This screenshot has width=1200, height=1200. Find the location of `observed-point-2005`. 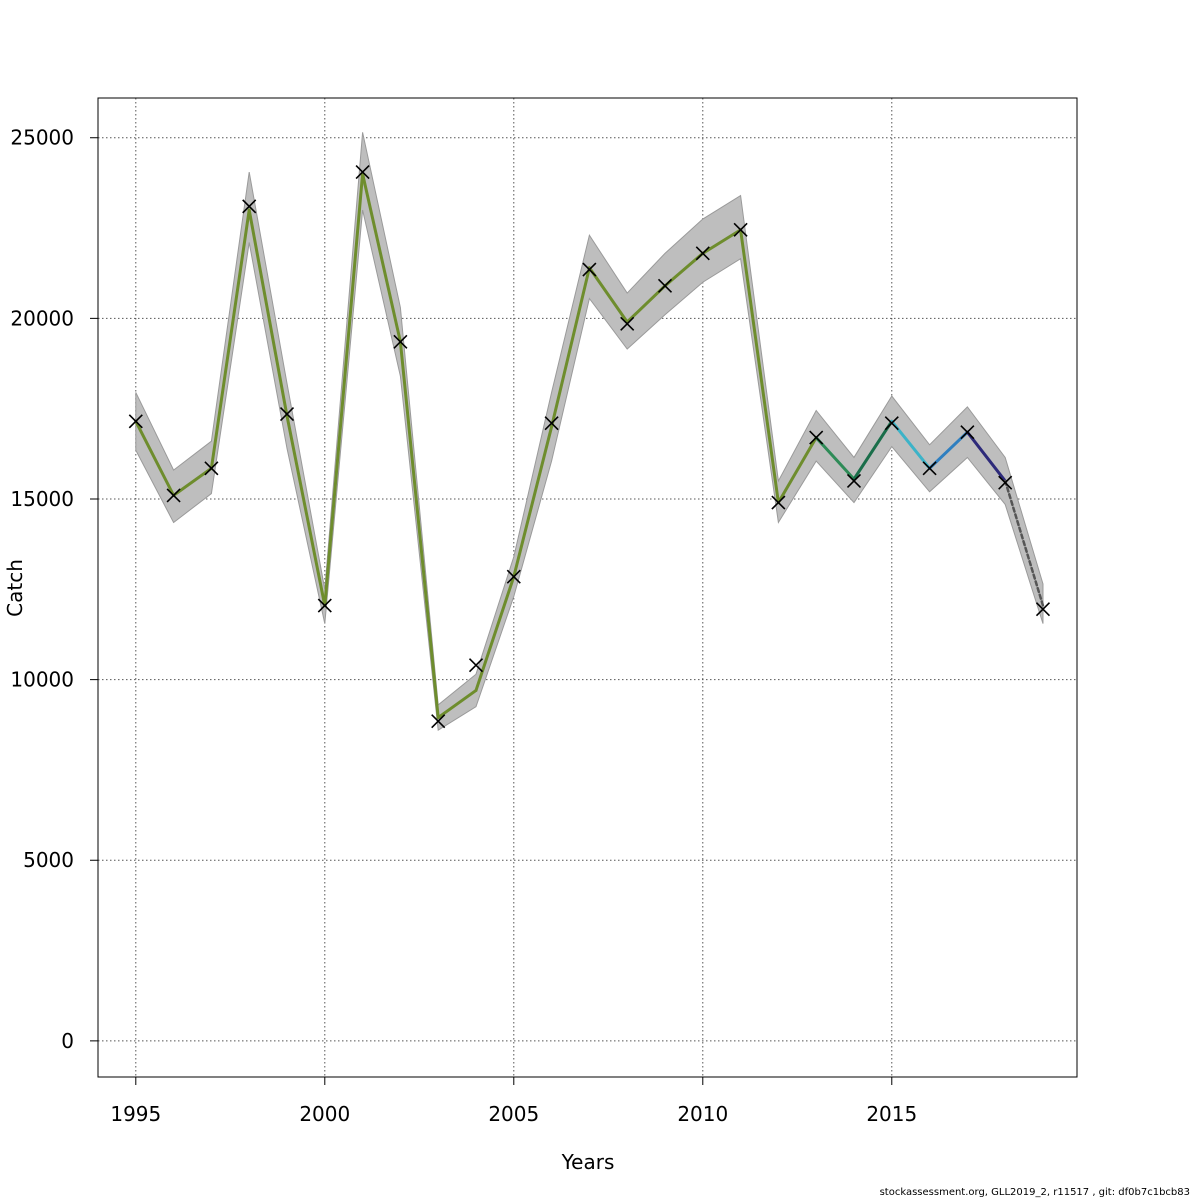

observed-point-2005 is located at coordinates (513, 576).